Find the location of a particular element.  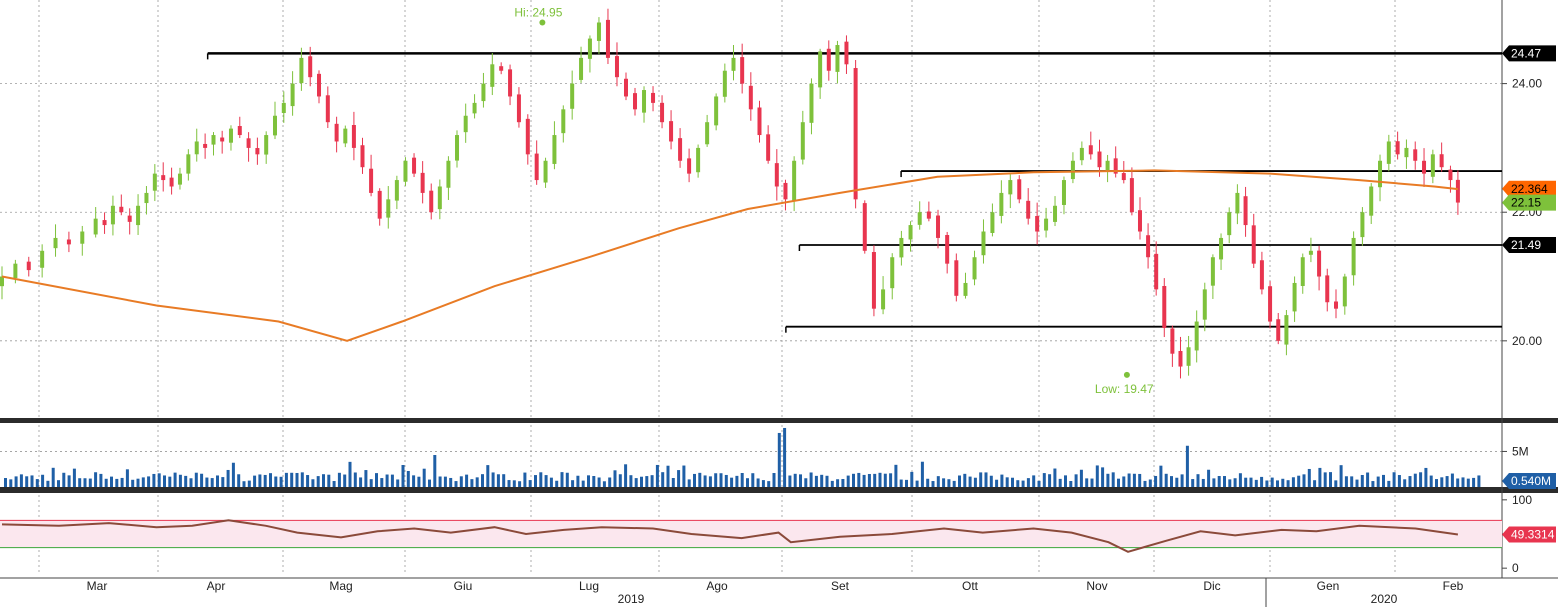

y-tick-label: 20.00 is located at coordinates (1527, 341).